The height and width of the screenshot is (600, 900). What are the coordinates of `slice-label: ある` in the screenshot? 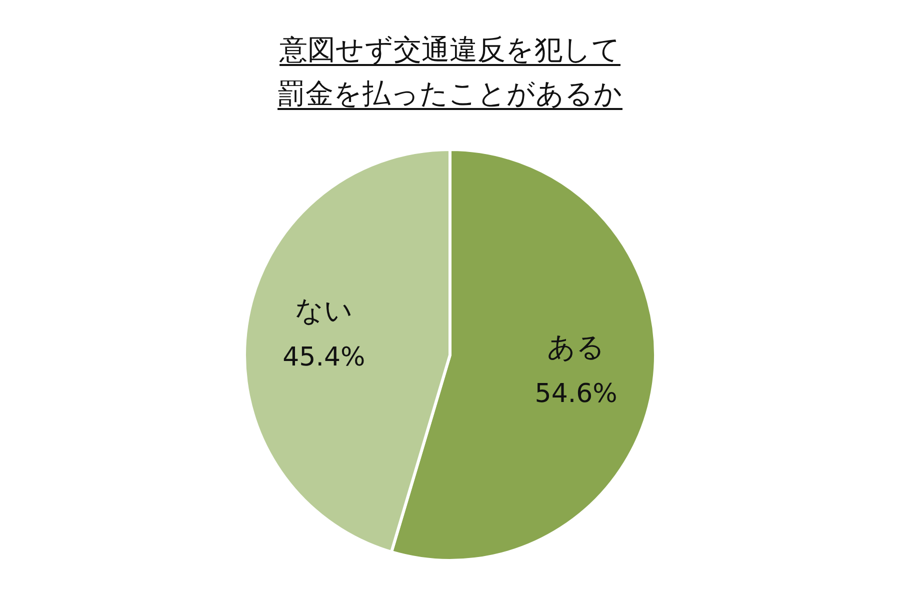 It's located at (576, 347).